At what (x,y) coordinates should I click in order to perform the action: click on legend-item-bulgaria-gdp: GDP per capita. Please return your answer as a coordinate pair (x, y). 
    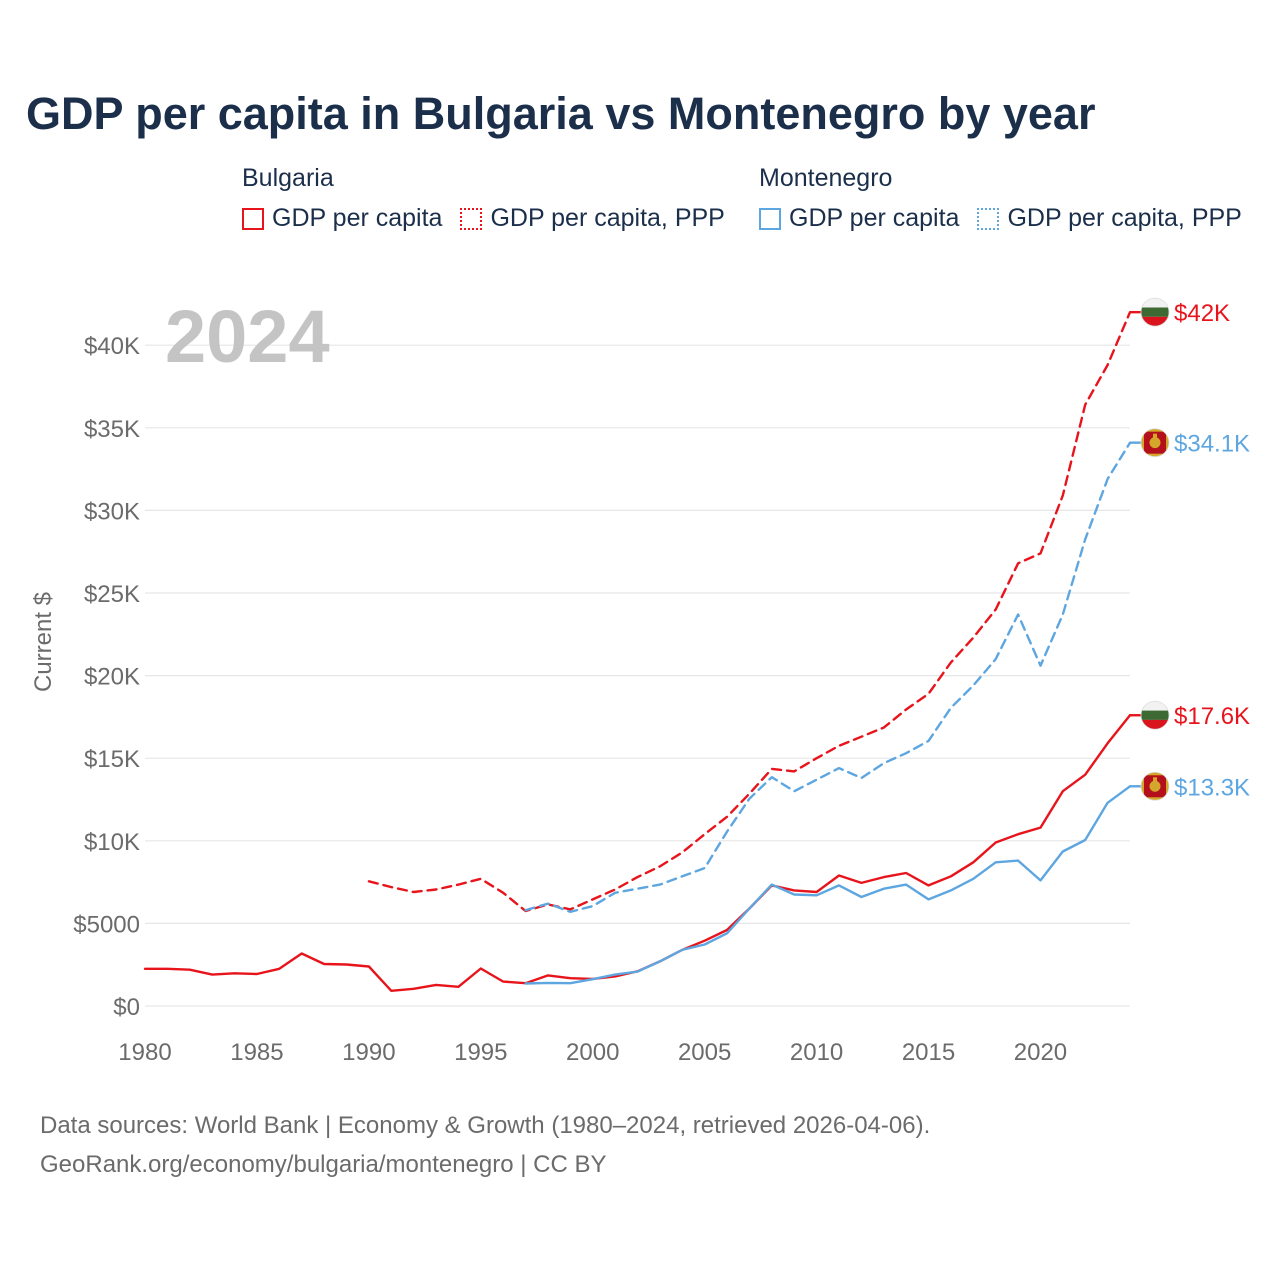
    Looking at the image, I should click on (342, 218).